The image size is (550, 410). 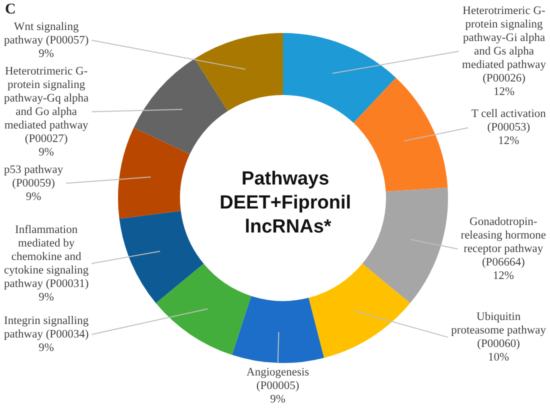 I want to click on slice-label: Heterotrimeric G-protein signaling pathway-Gi alpha and Gs alpha mediated pathway (P00026), so click(x=504, y=44).